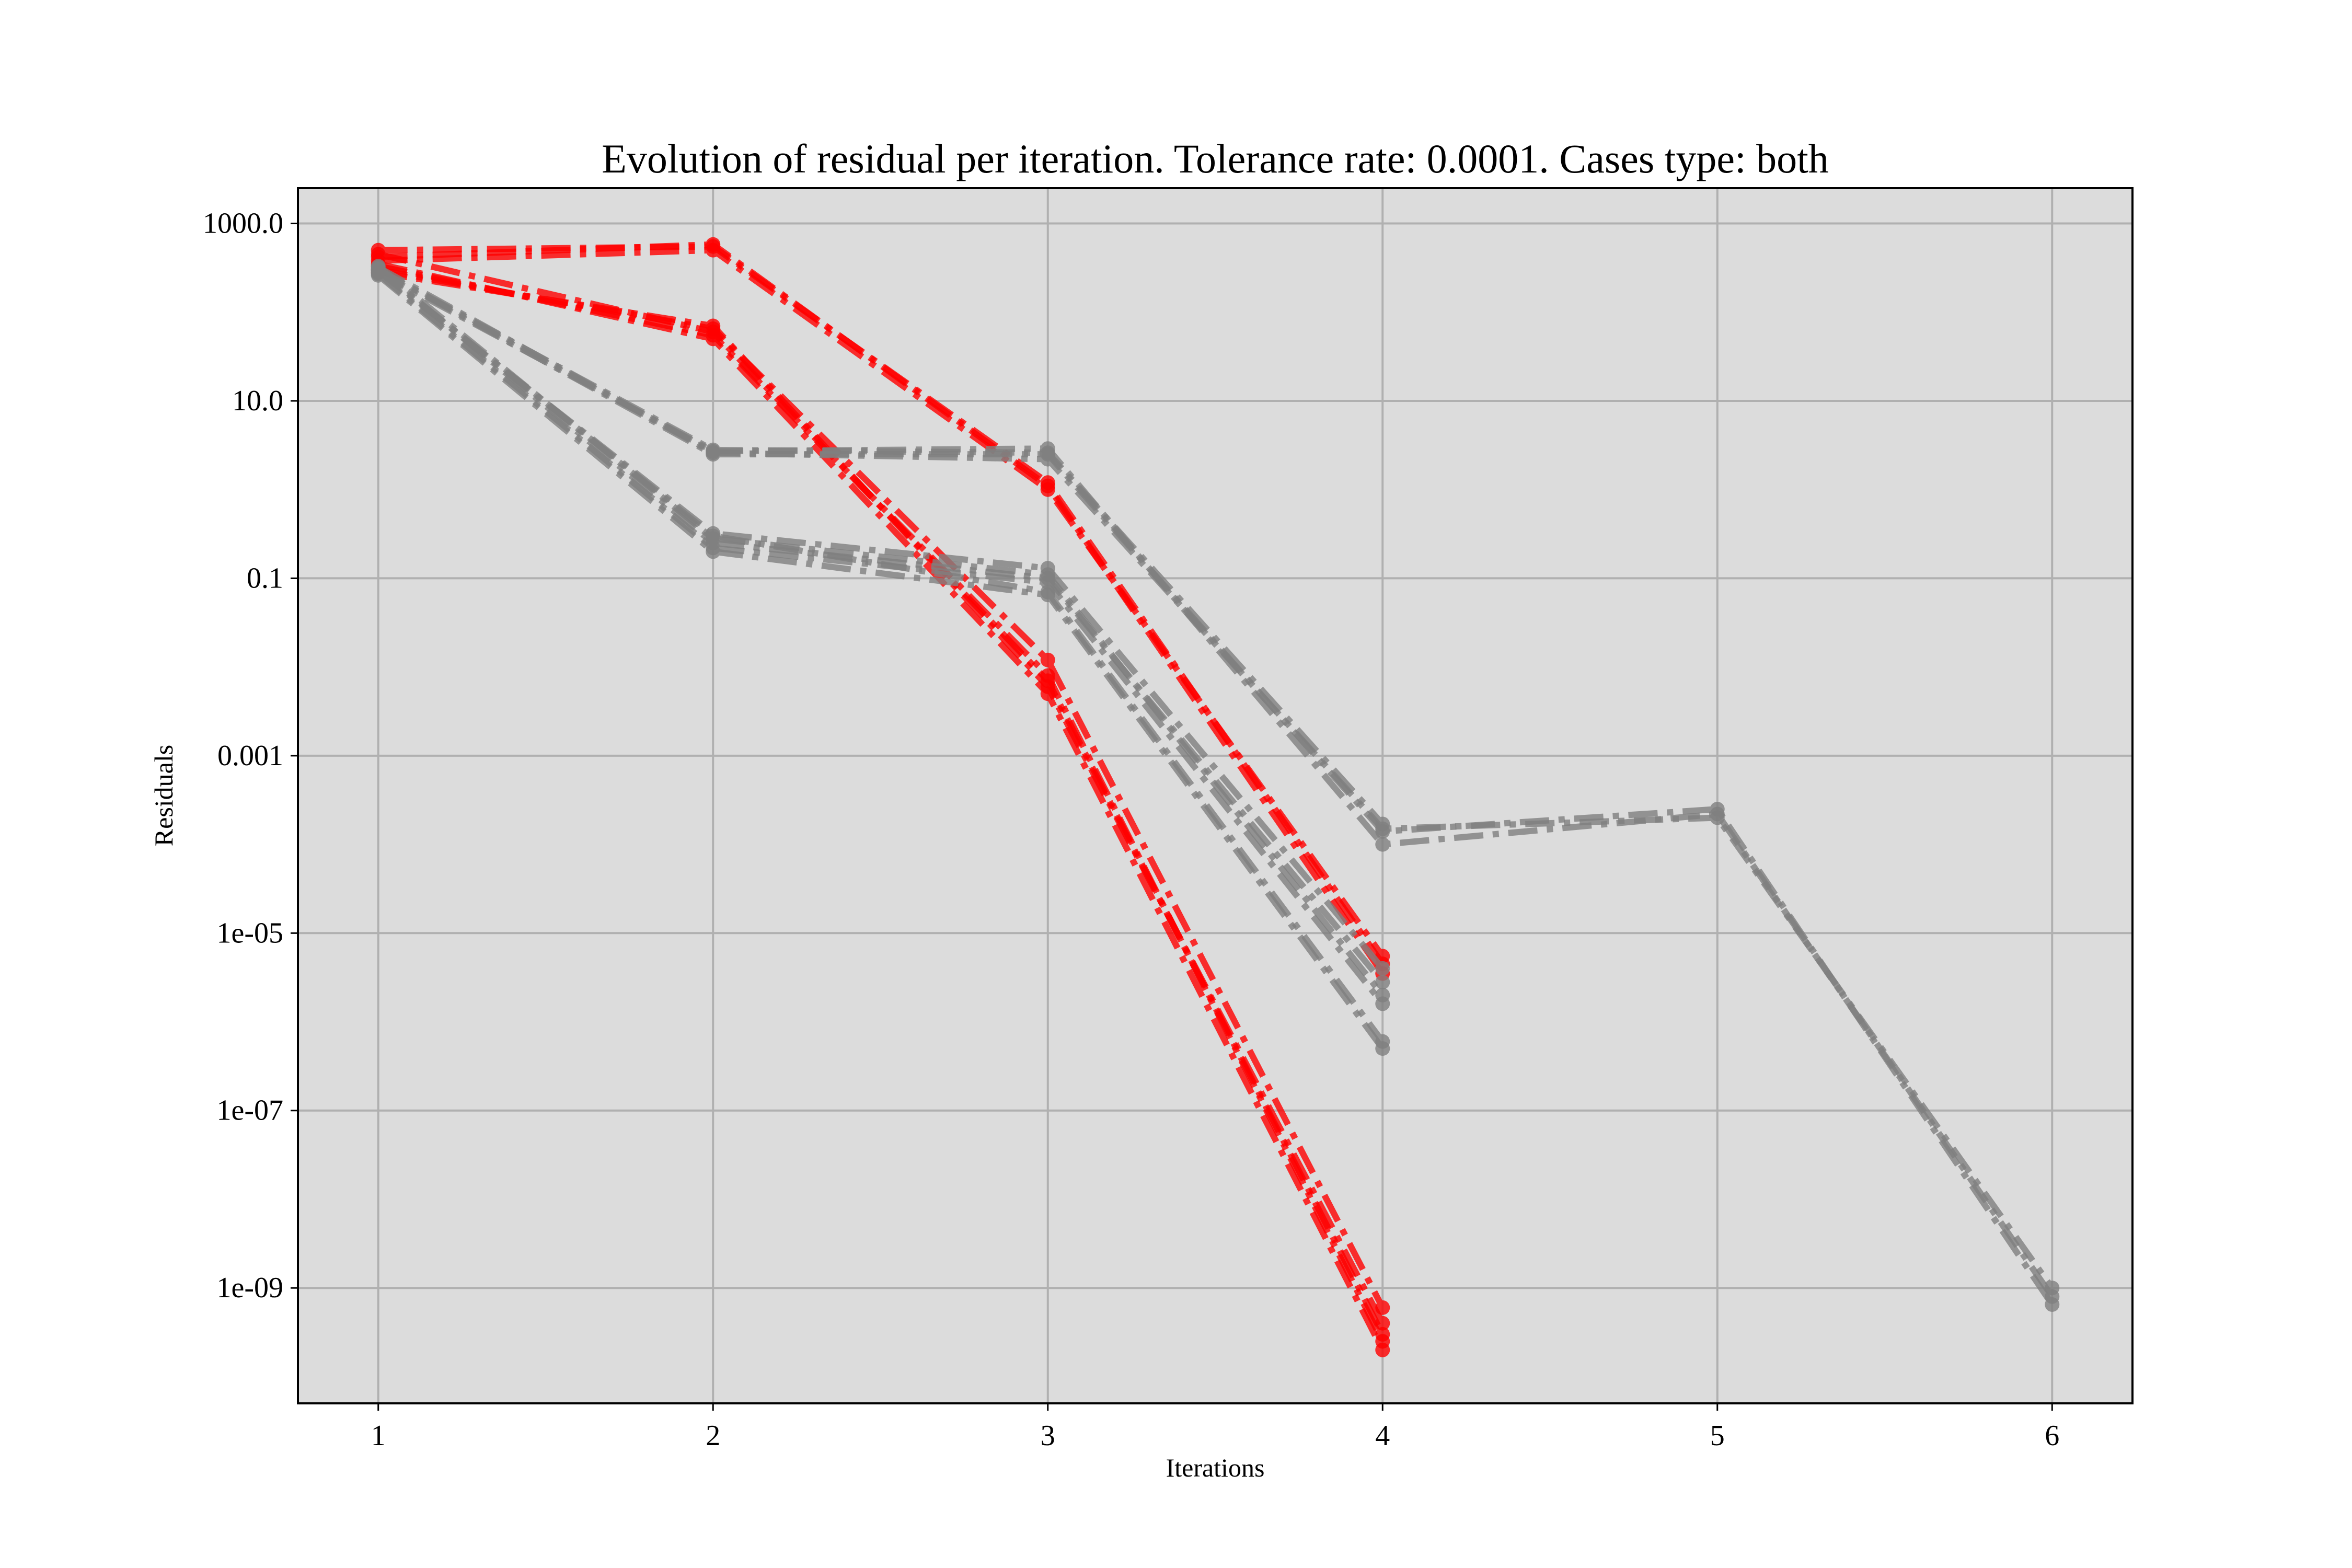 The width and height of the screenshot is (2352, 1568). I want to click on x-tick-label: 5, so click(1717, 1436).